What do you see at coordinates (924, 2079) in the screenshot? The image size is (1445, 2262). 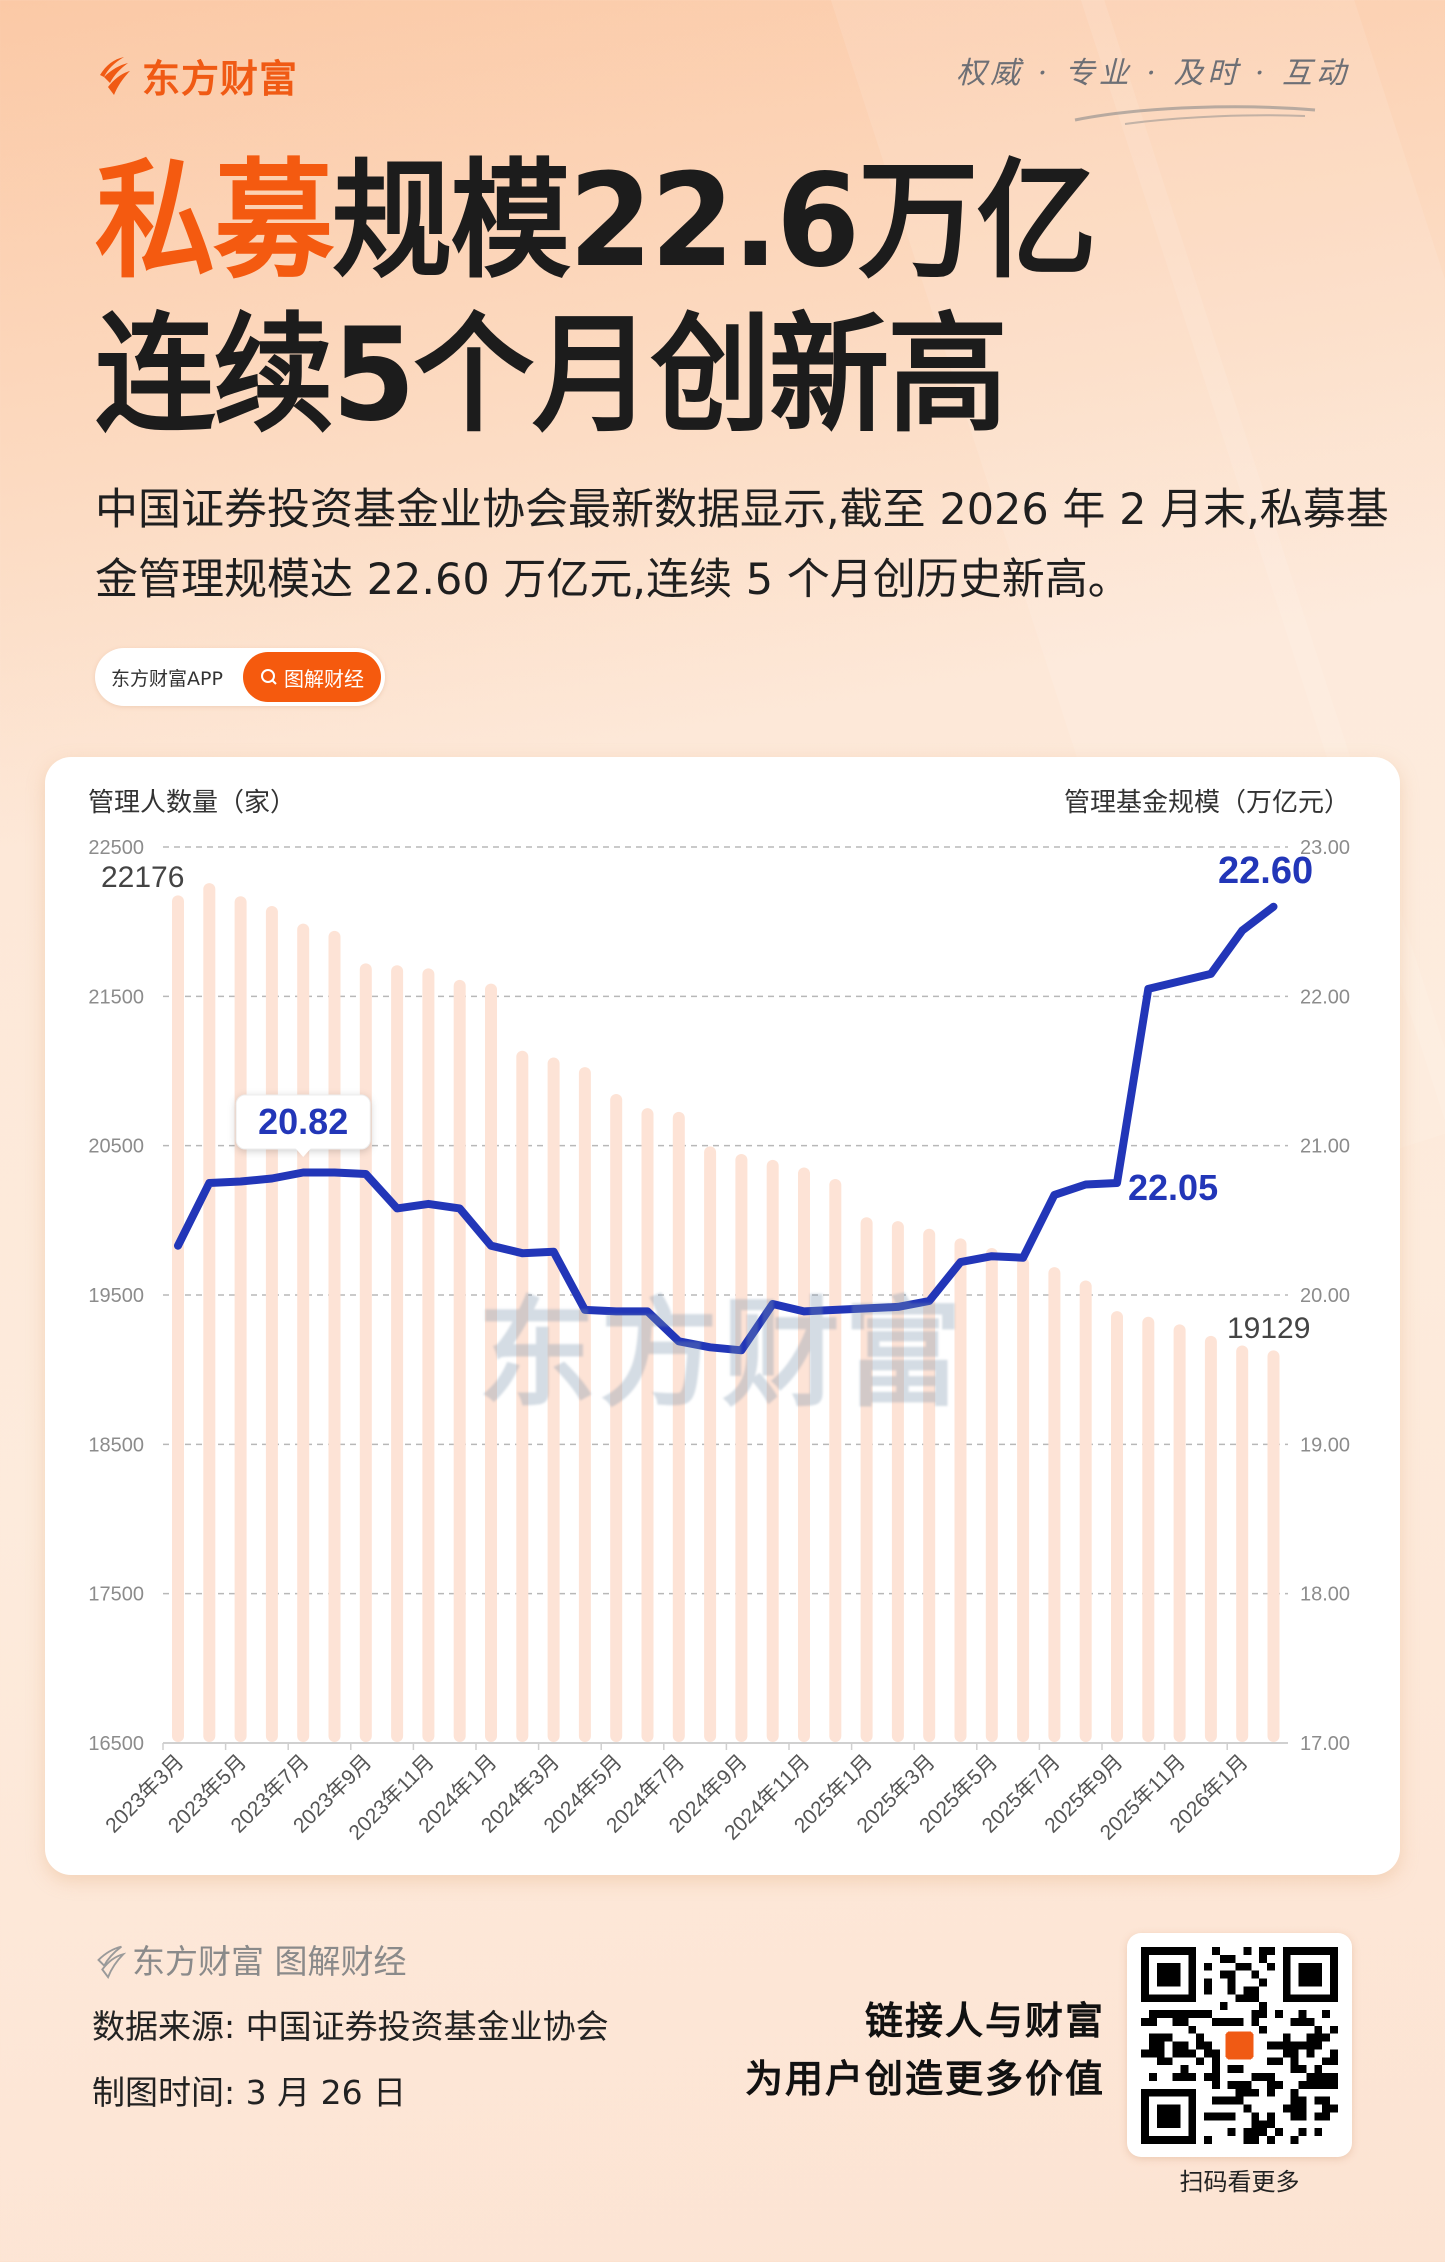 I see `tagline-2: 为用户创造更多价值` at bounding box center [924, 2079].